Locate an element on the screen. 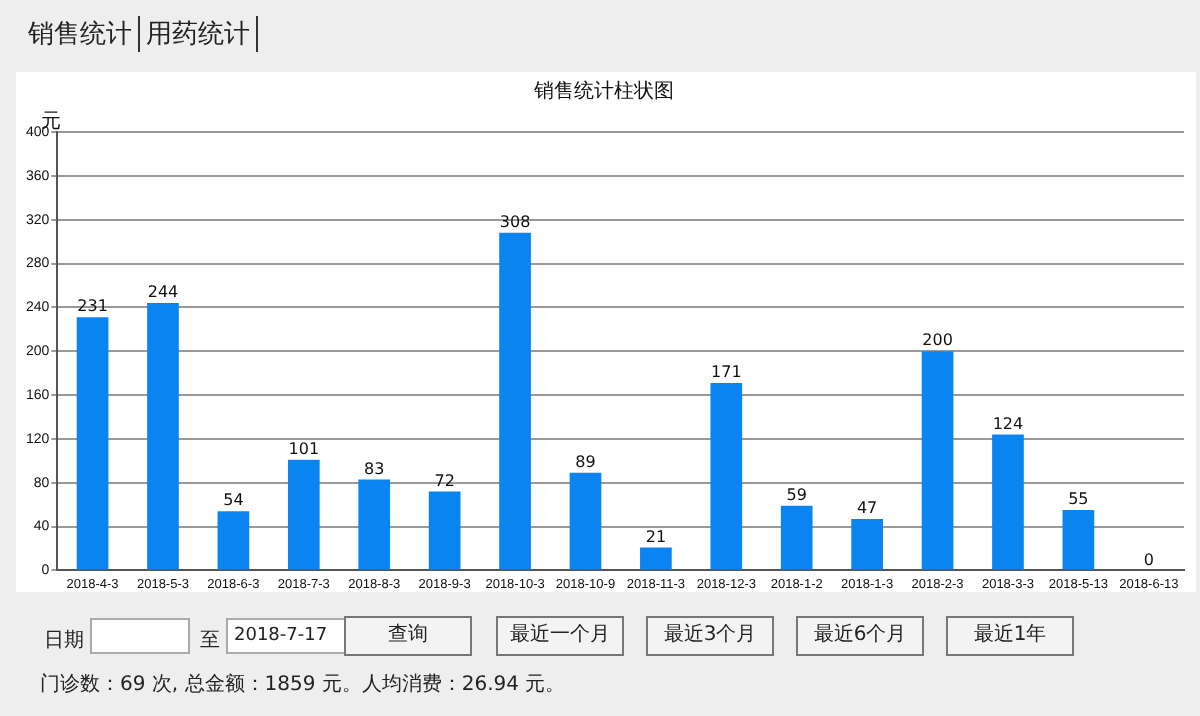 Image resolution: width=1200 pixels, height=716 pixels. text: 最近3个月 is located at coordinates (710, 636).